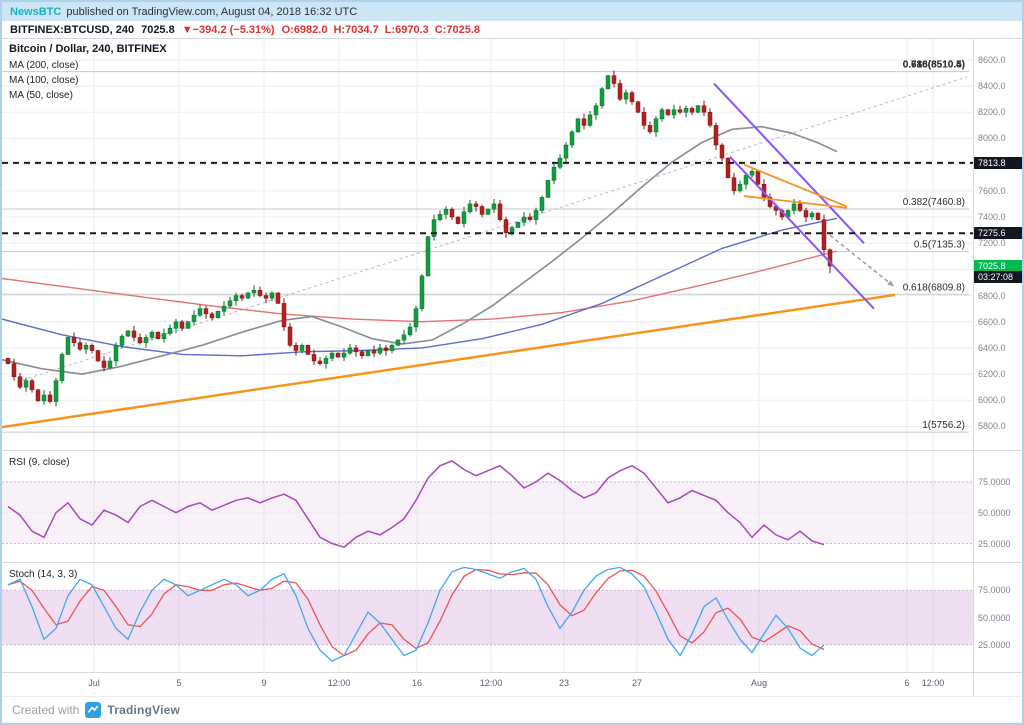  I want to click on price-tick-label: 6400.0, so click(992, 347).